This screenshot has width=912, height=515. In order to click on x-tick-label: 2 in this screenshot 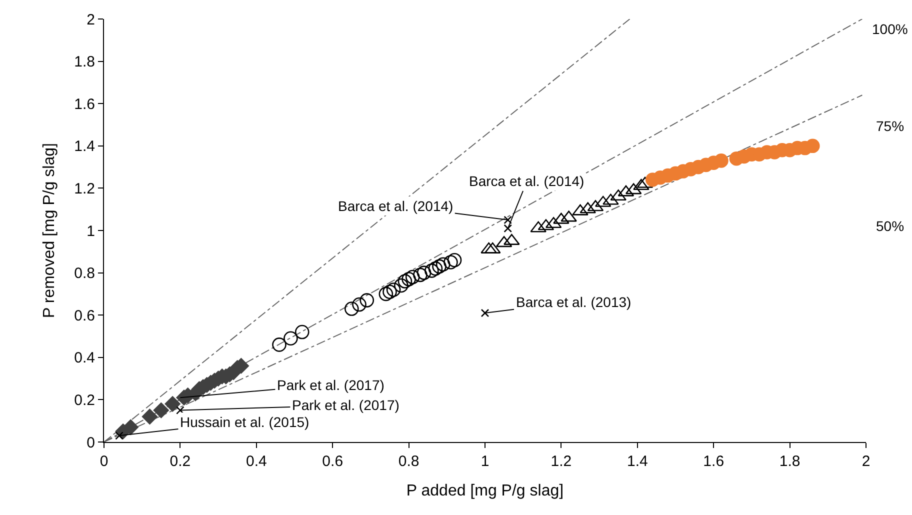, I will do `click(866, 461)`.